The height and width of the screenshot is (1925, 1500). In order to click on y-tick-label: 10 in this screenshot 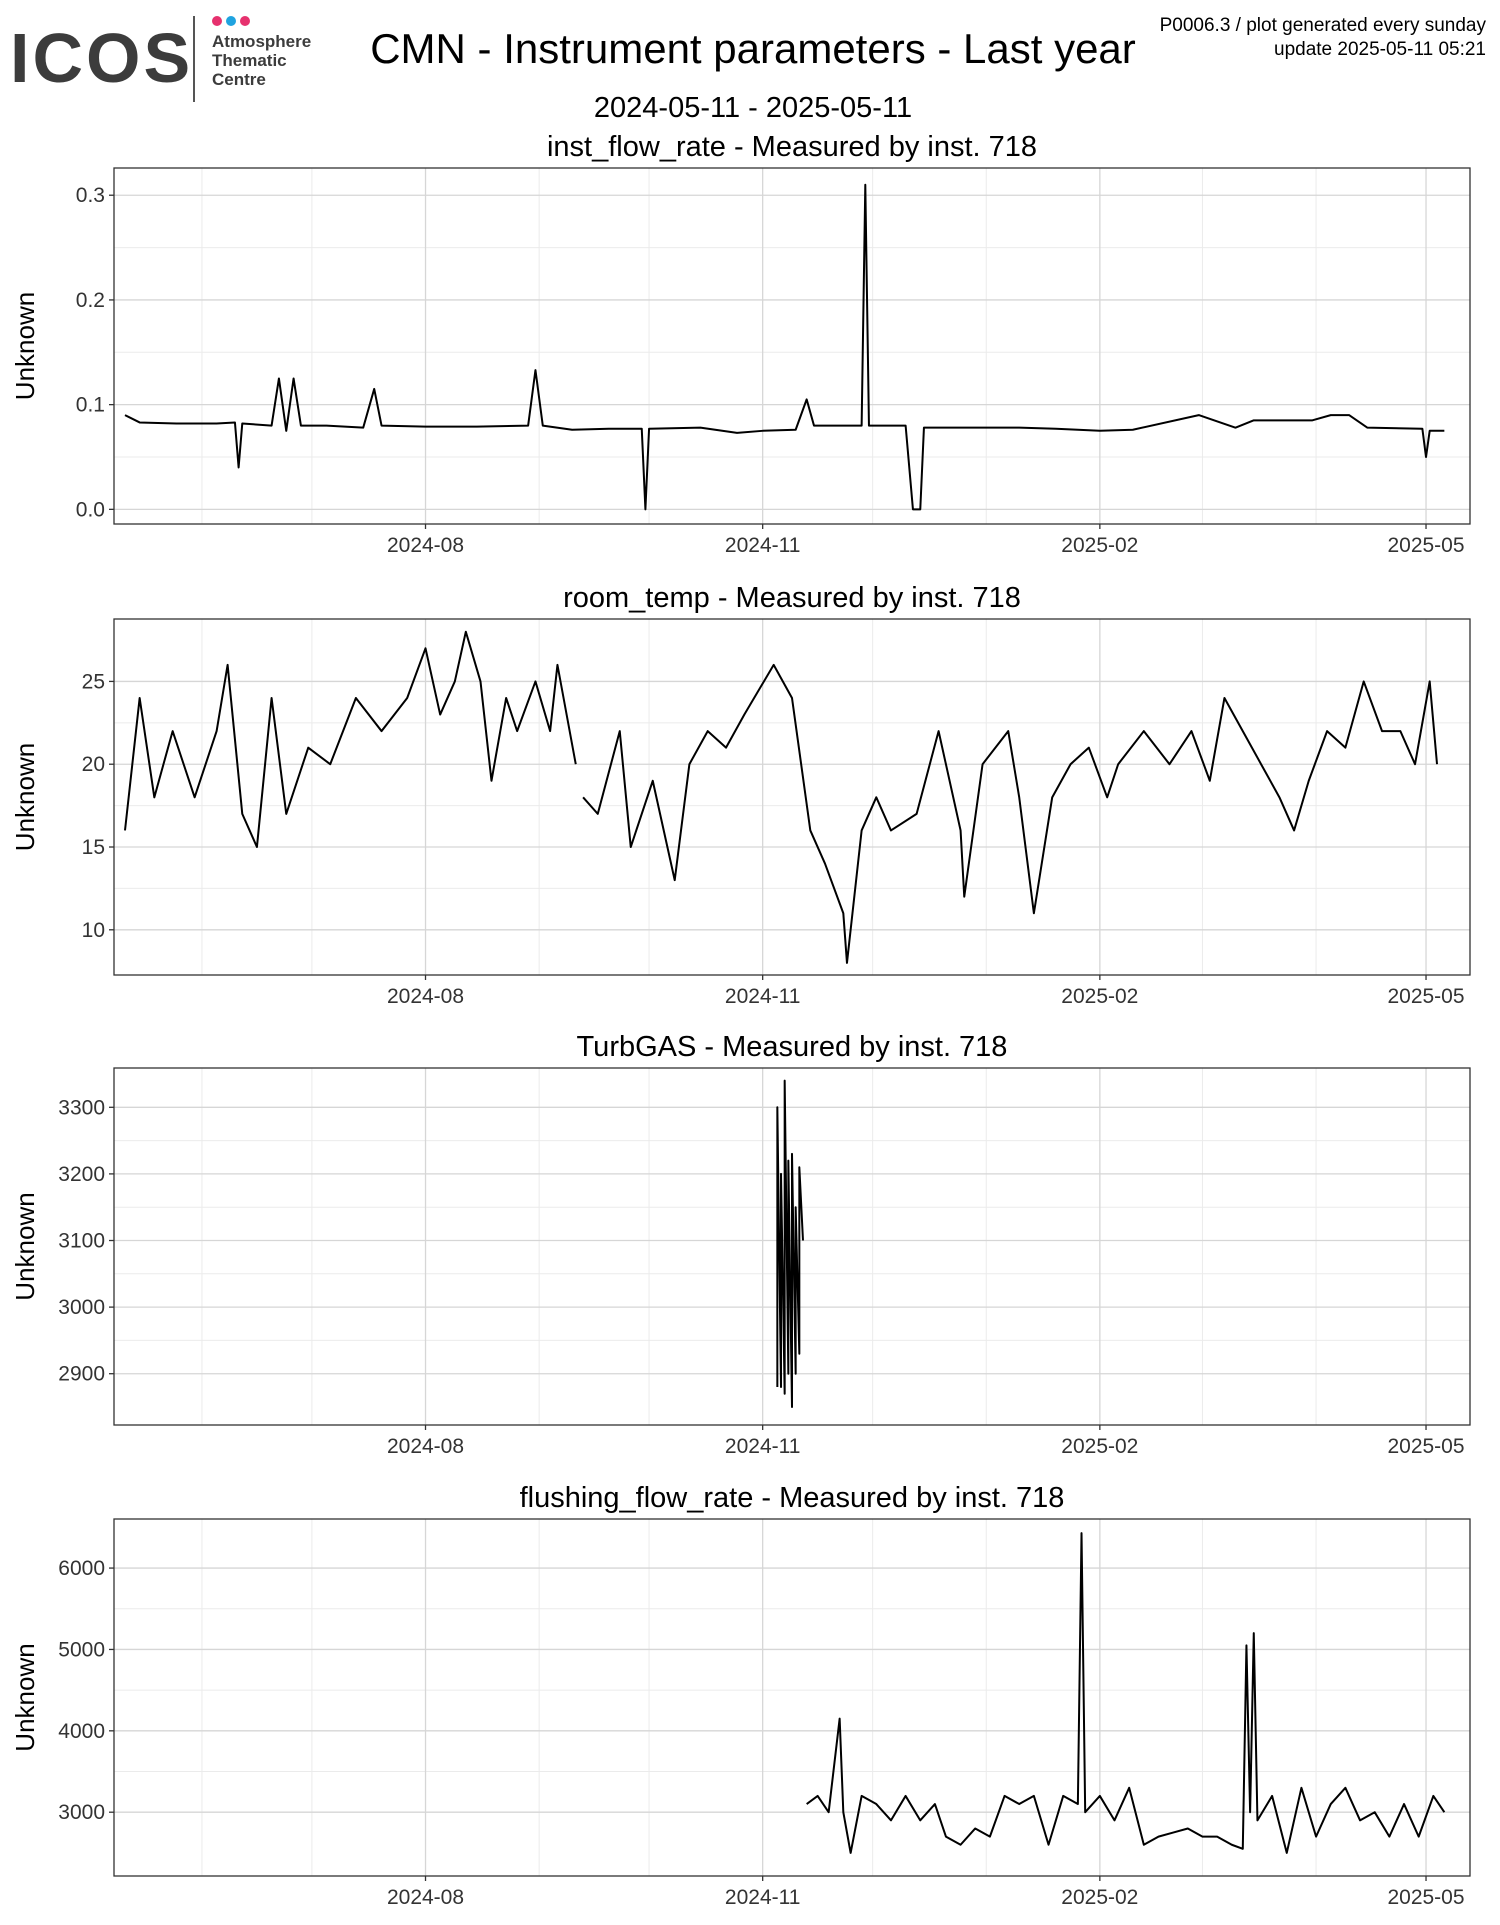, I will do `click(93, 930)`.